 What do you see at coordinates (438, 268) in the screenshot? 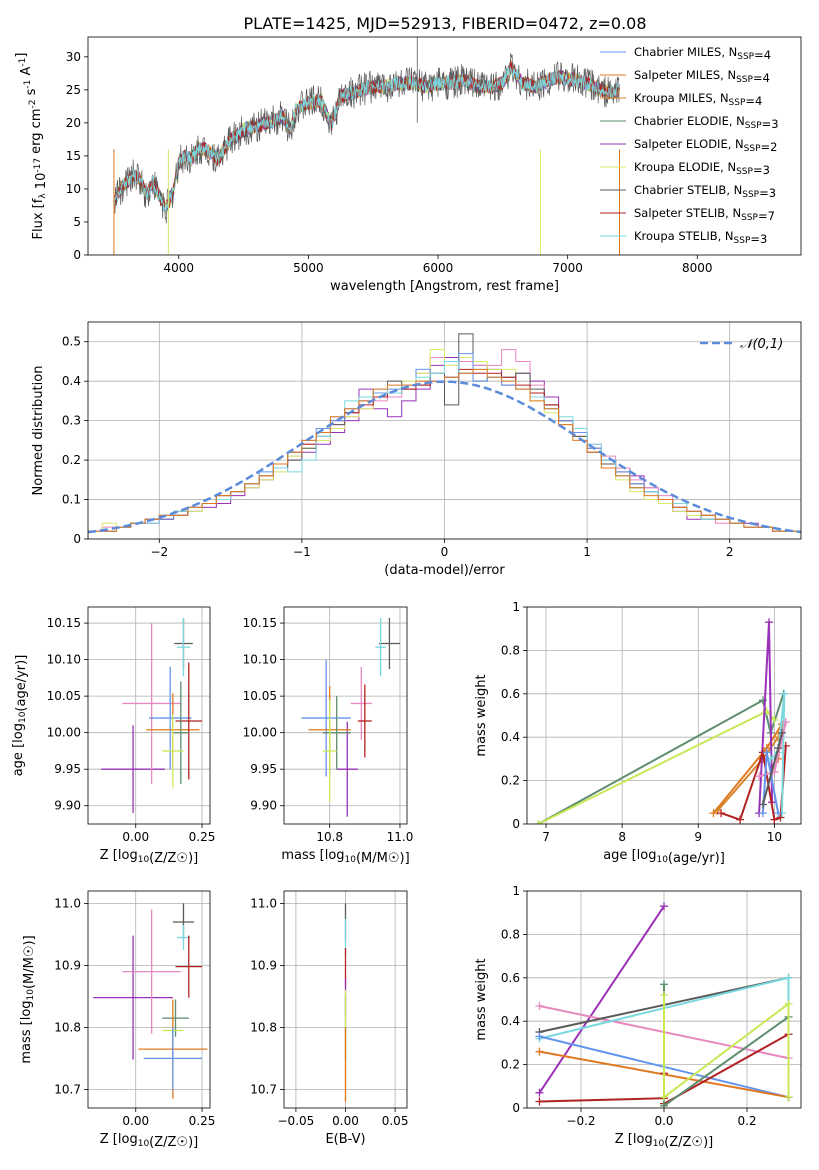
I see `x-tick-label: 6000` at bounding box center [438, 268].